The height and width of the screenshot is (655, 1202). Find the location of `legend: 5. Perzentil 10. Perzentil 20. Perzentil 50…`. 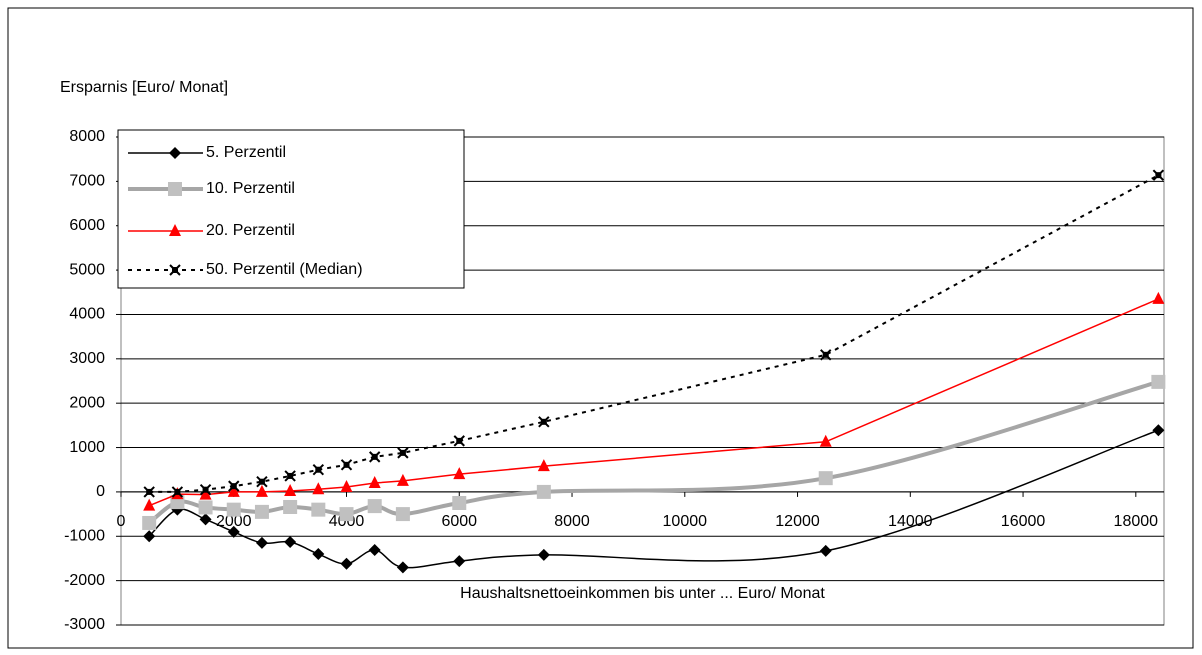

legend: 5. Perzentil 10. Perzentil 20. Perzentil 50… is located at coordinates (291, 209).